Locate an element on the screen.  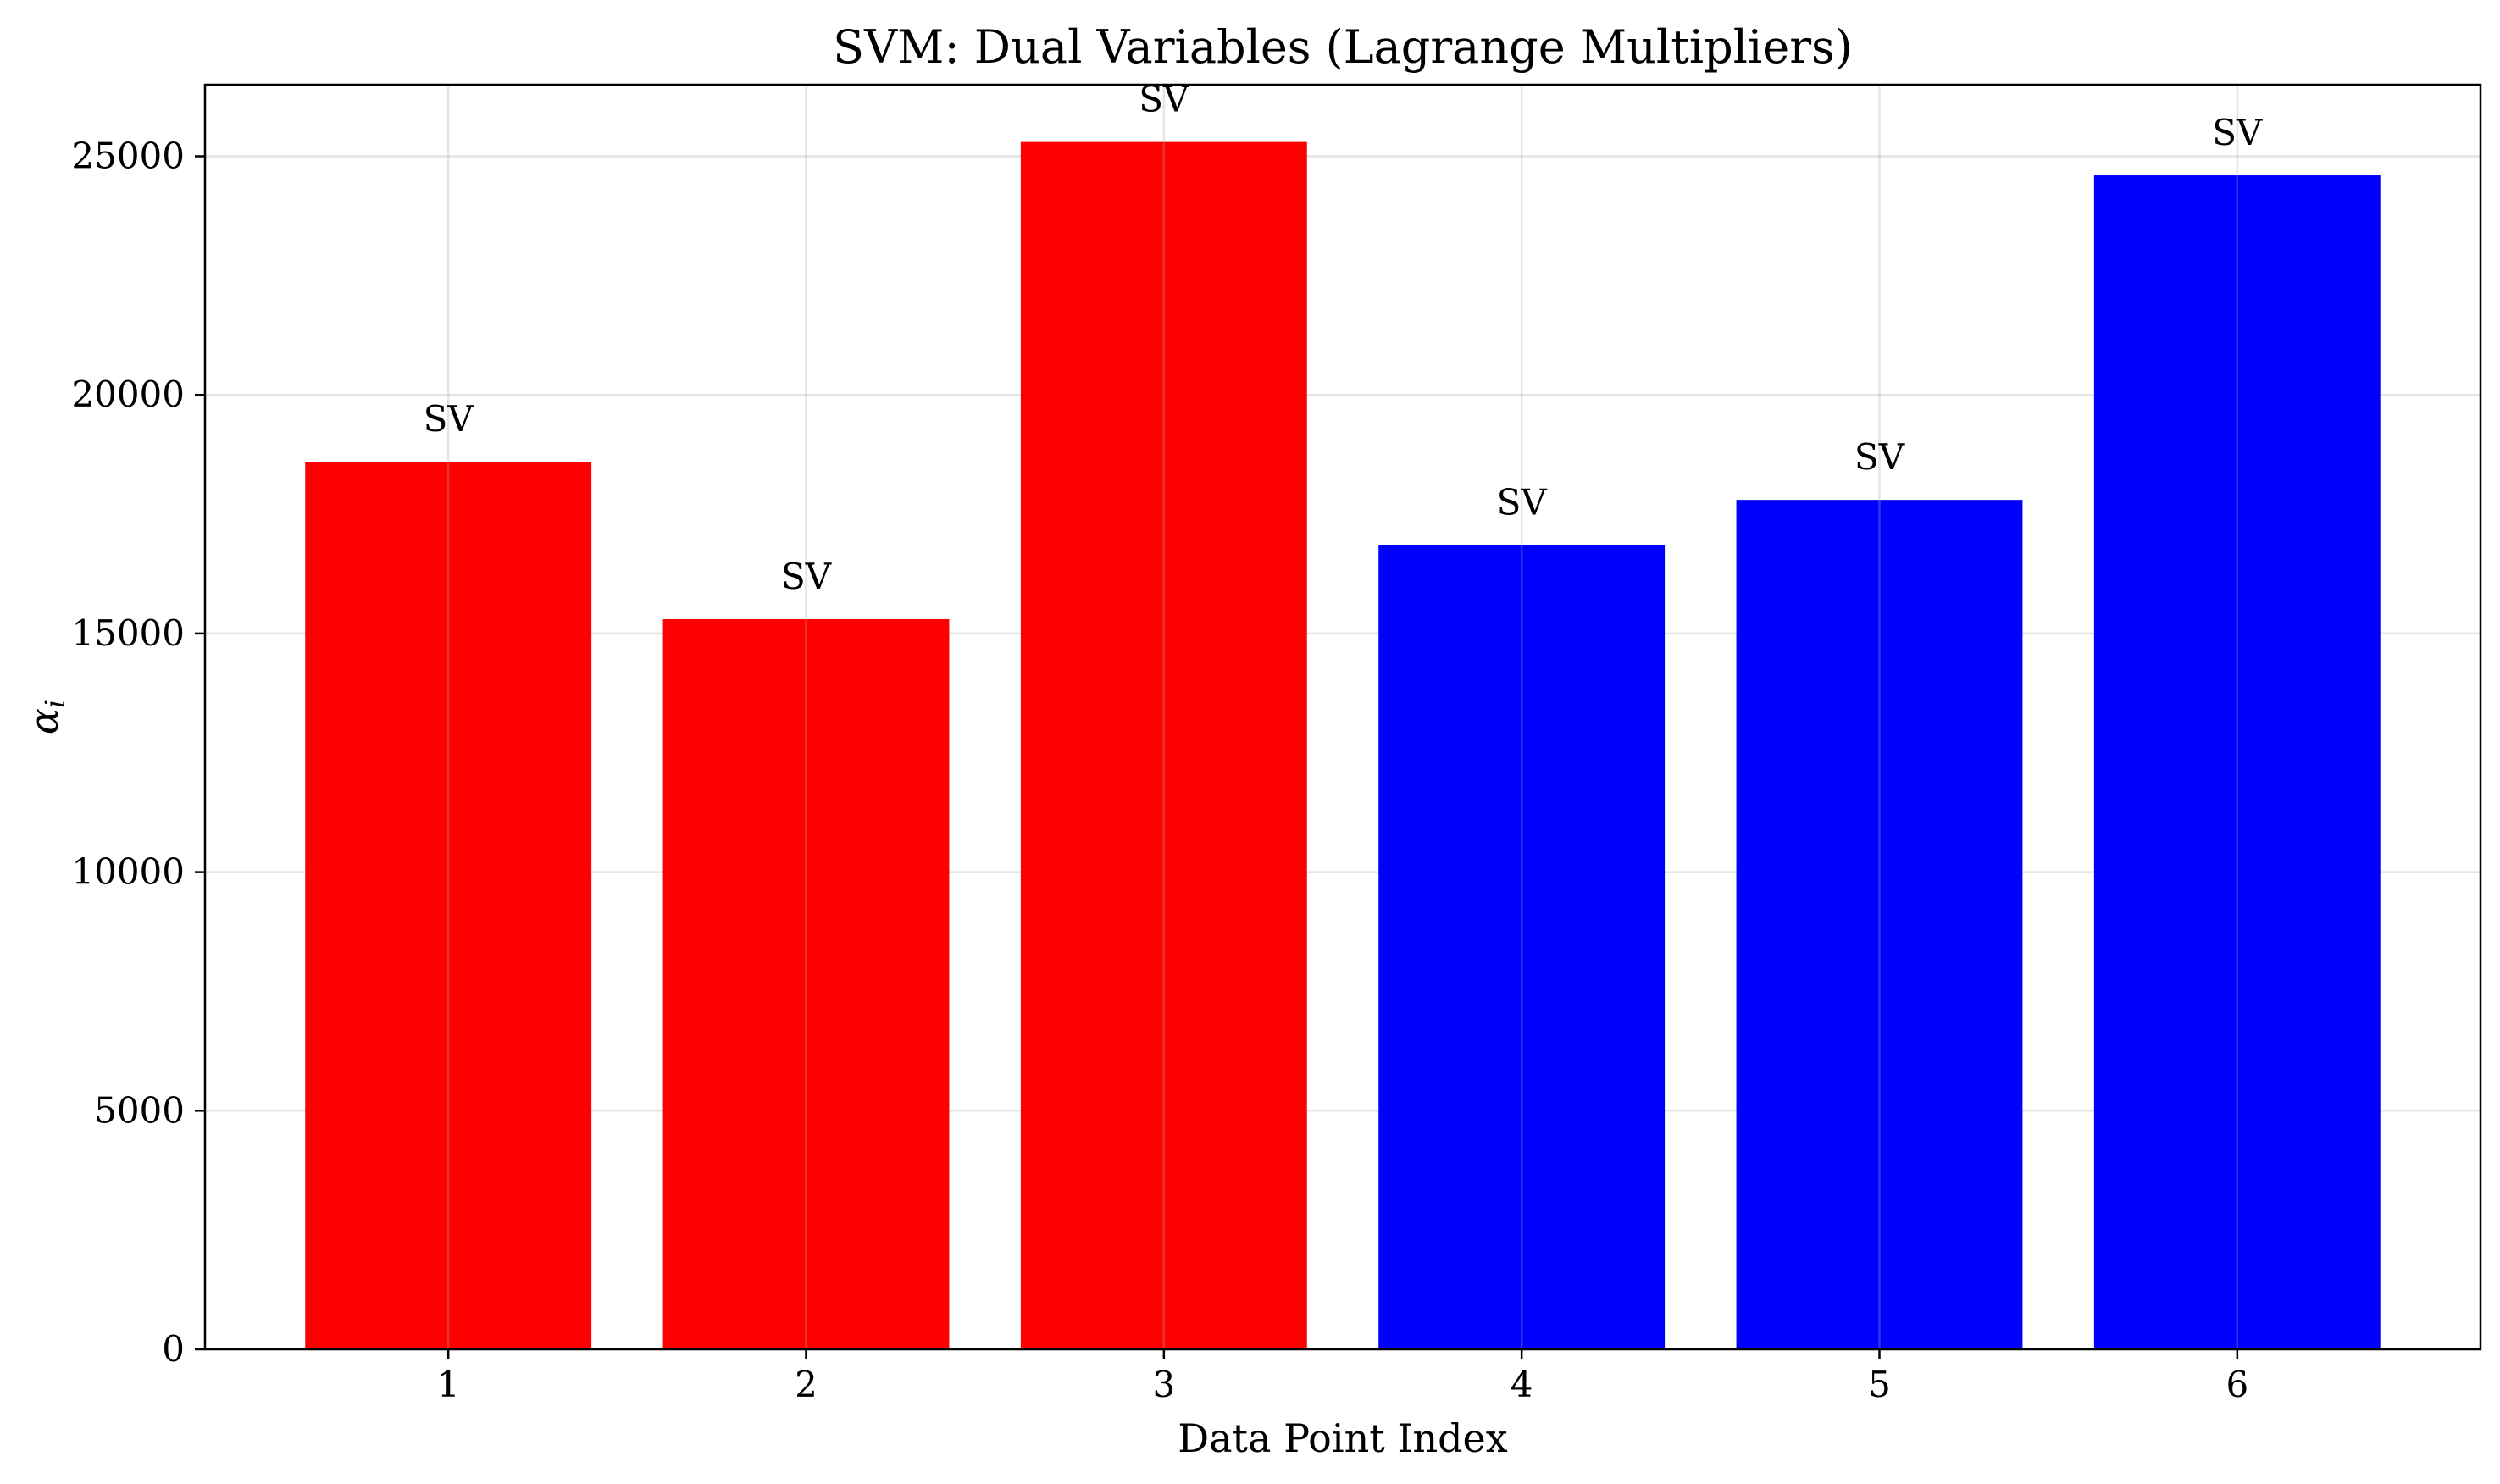
bar-label-4: SV is located at coordinates (1522, 502).